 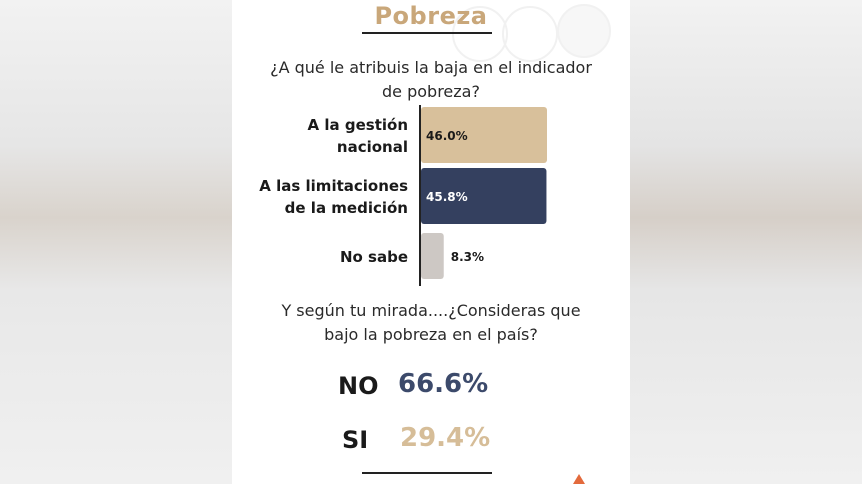 What do you see at coordinates (427, 33) in the screenshot?
I see `title-underline` at bounding box center [427, 33].